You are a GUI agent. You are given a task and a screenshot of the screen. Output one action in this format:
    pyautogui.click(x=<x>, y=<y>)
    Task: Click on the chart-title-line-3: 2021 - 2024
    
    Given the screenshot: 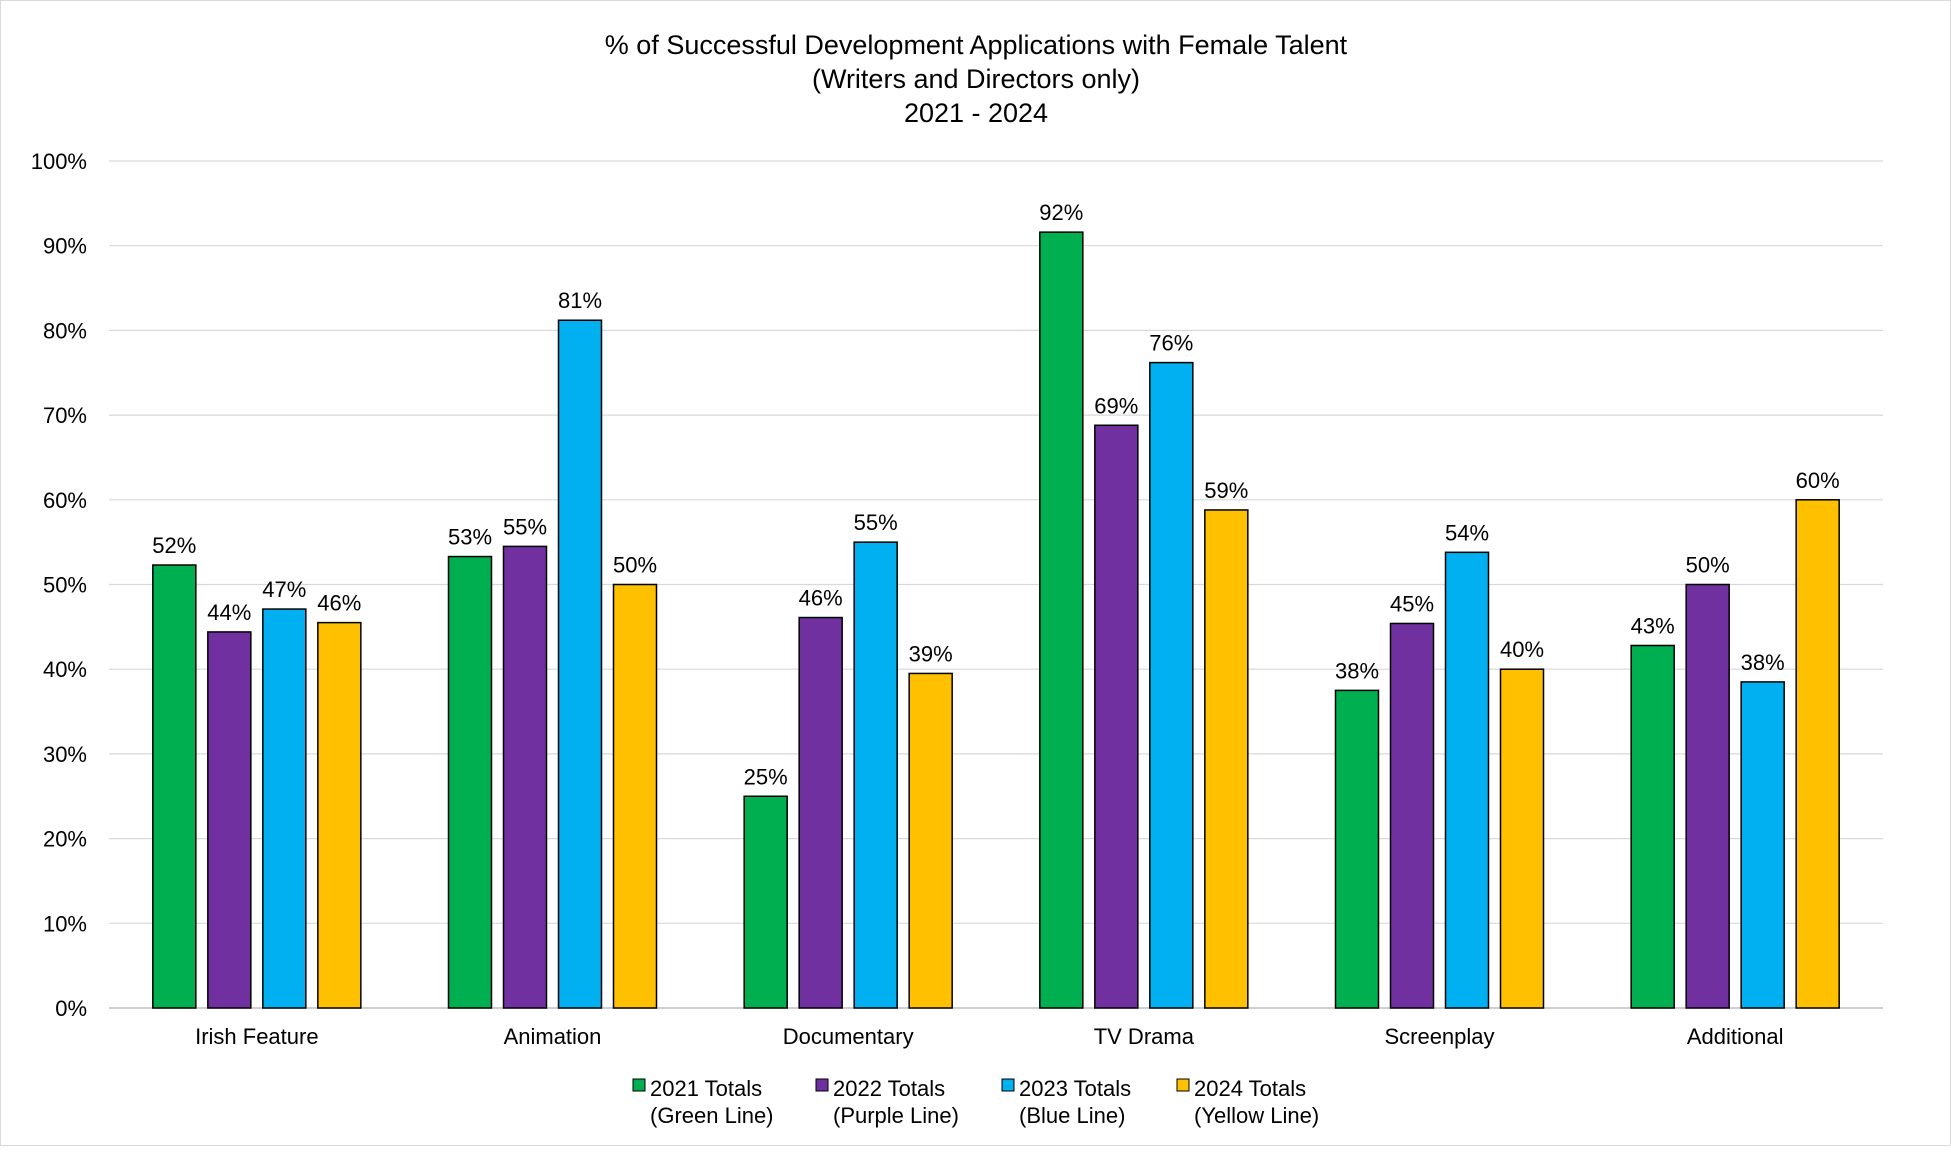 What is the action you would take?
    pyautogui.click(x=976, y=113)
    